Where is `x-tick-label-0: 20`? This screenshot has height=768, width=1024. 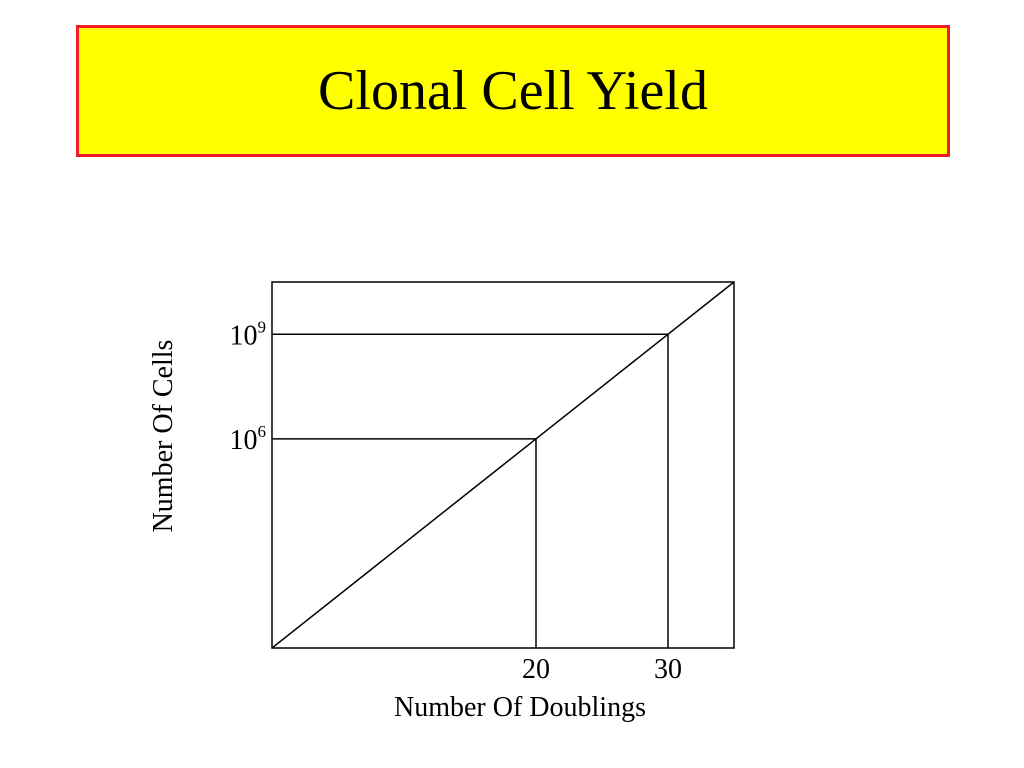 x-tick-label-0: 20 is located at coordinates (536, 669).